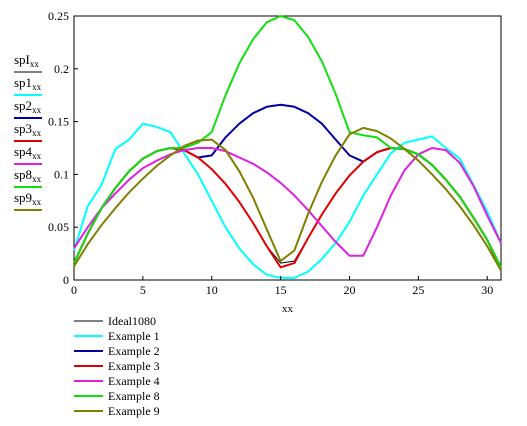  Describe the element at coordinates (418, 290) in the screenshot. I see `x-tick-label: 25` at that location.